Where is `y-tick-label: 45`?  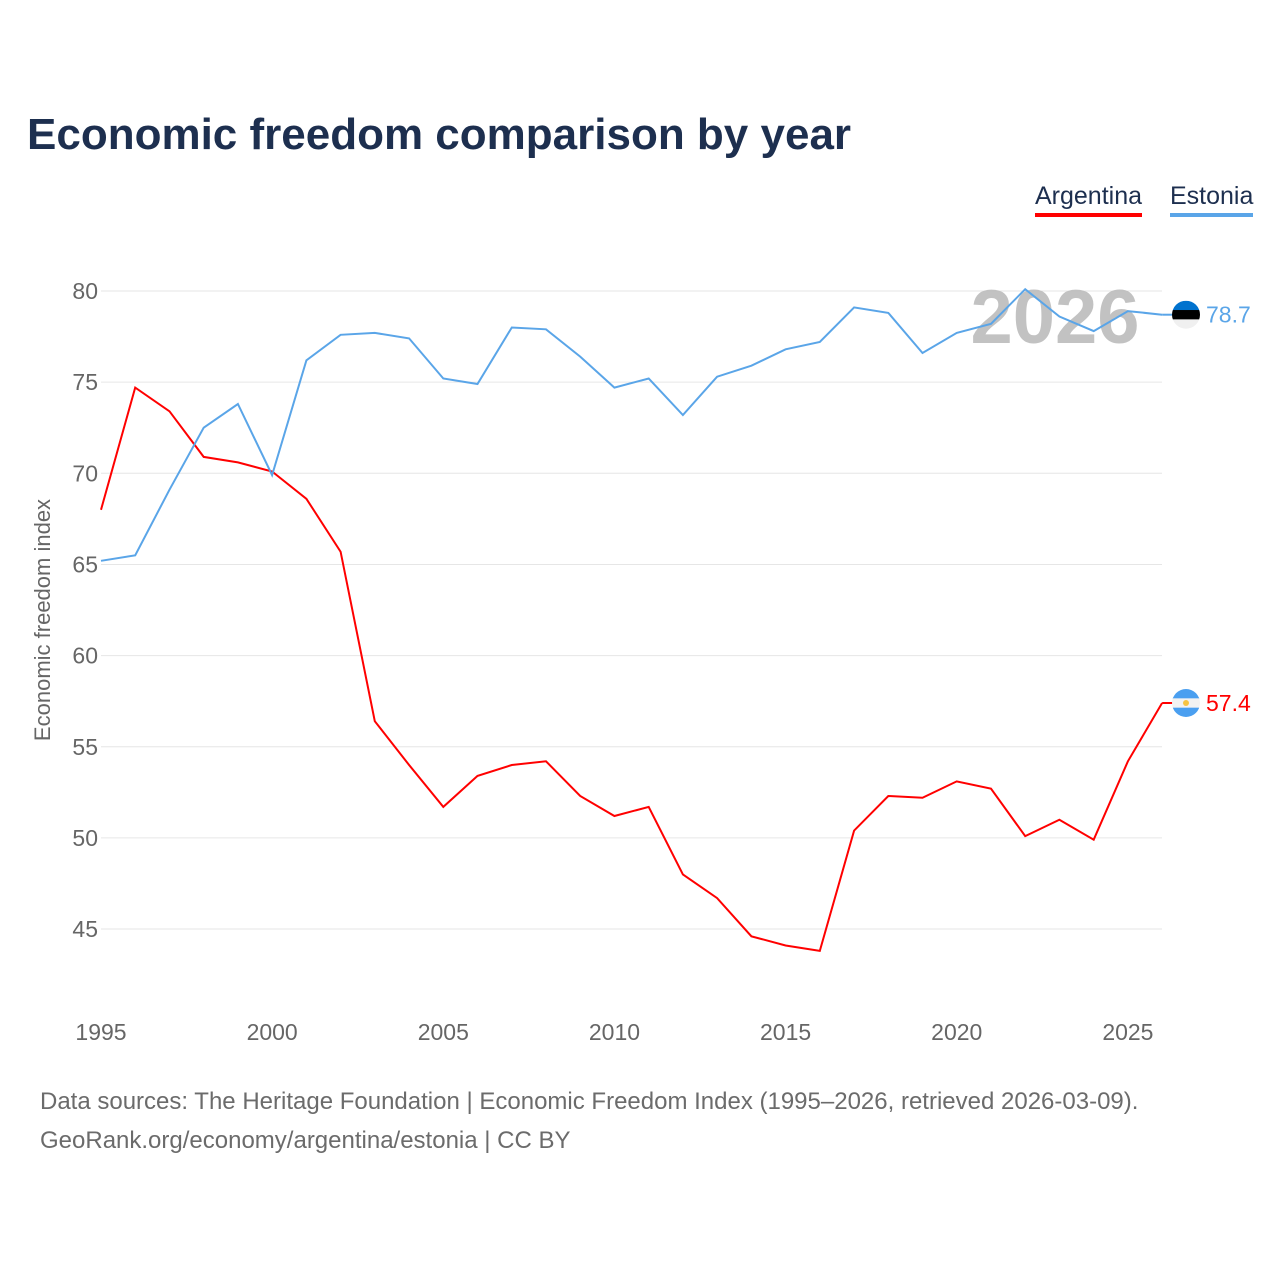
y-tick-label: 45 is located at coordinates (85, 929).